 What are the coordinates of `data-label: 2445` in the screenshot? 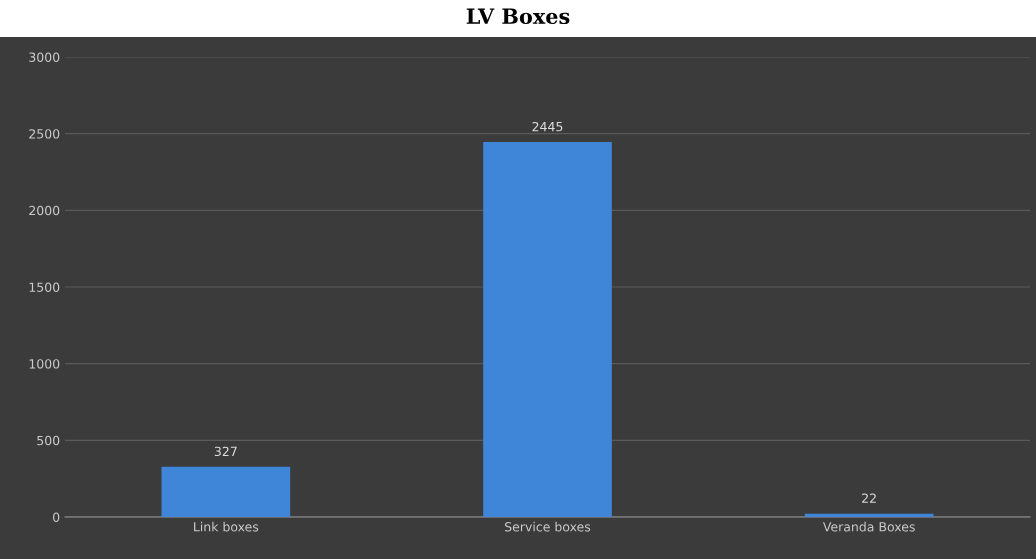 It's located at (547, 126).